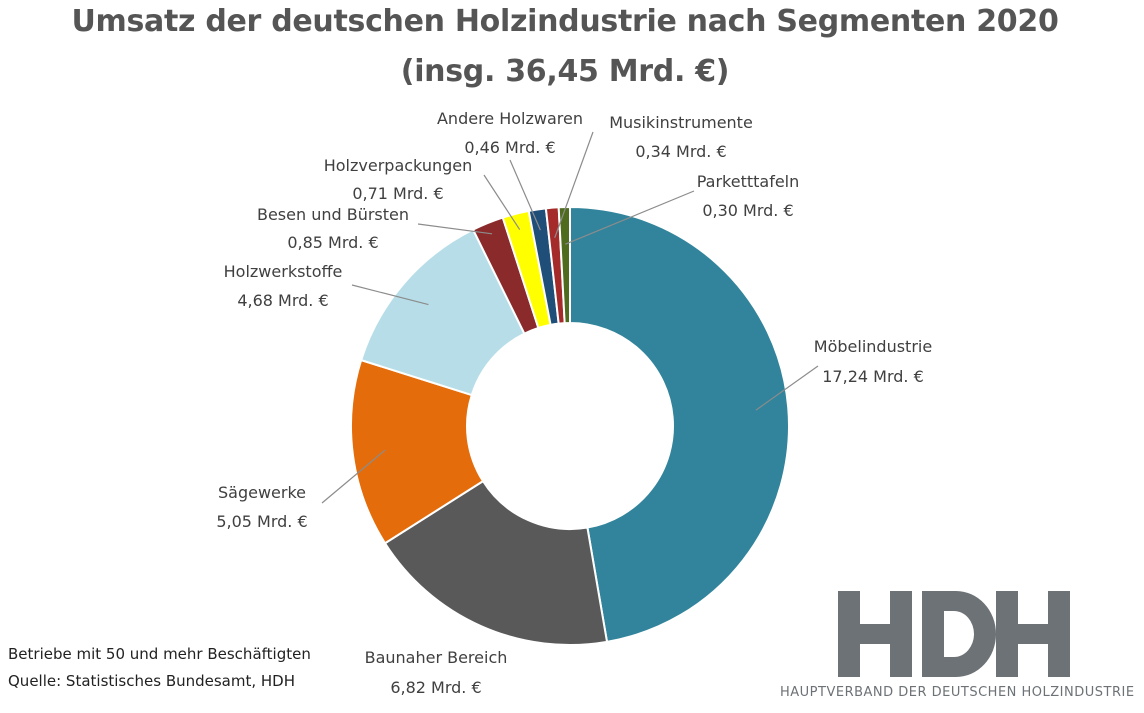 This screenshot has height=713, width=1144. What do you see at coordinates (159, 654) in the screenshot?
I see `footnote-scope: Betriebe mit 50 und mehr Beschäftigten` at bounding box center [159, 654].